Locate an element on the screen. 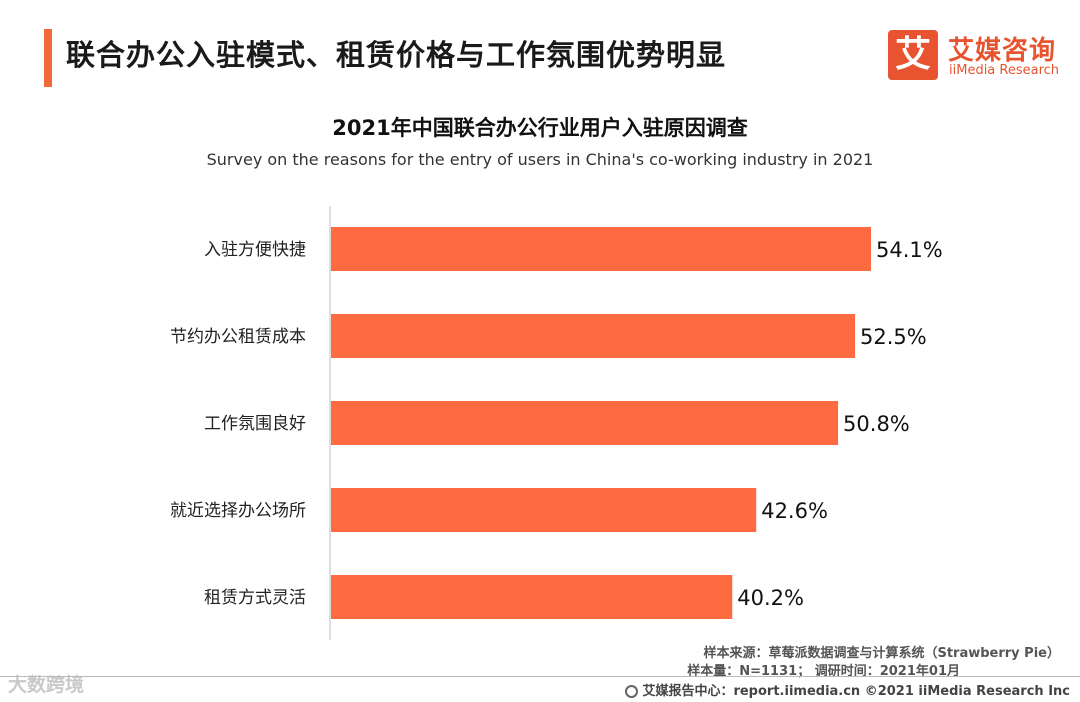 The image size is (1080, 702). category-label: 租赁方式灵活 is located at coordinates (255, 598).